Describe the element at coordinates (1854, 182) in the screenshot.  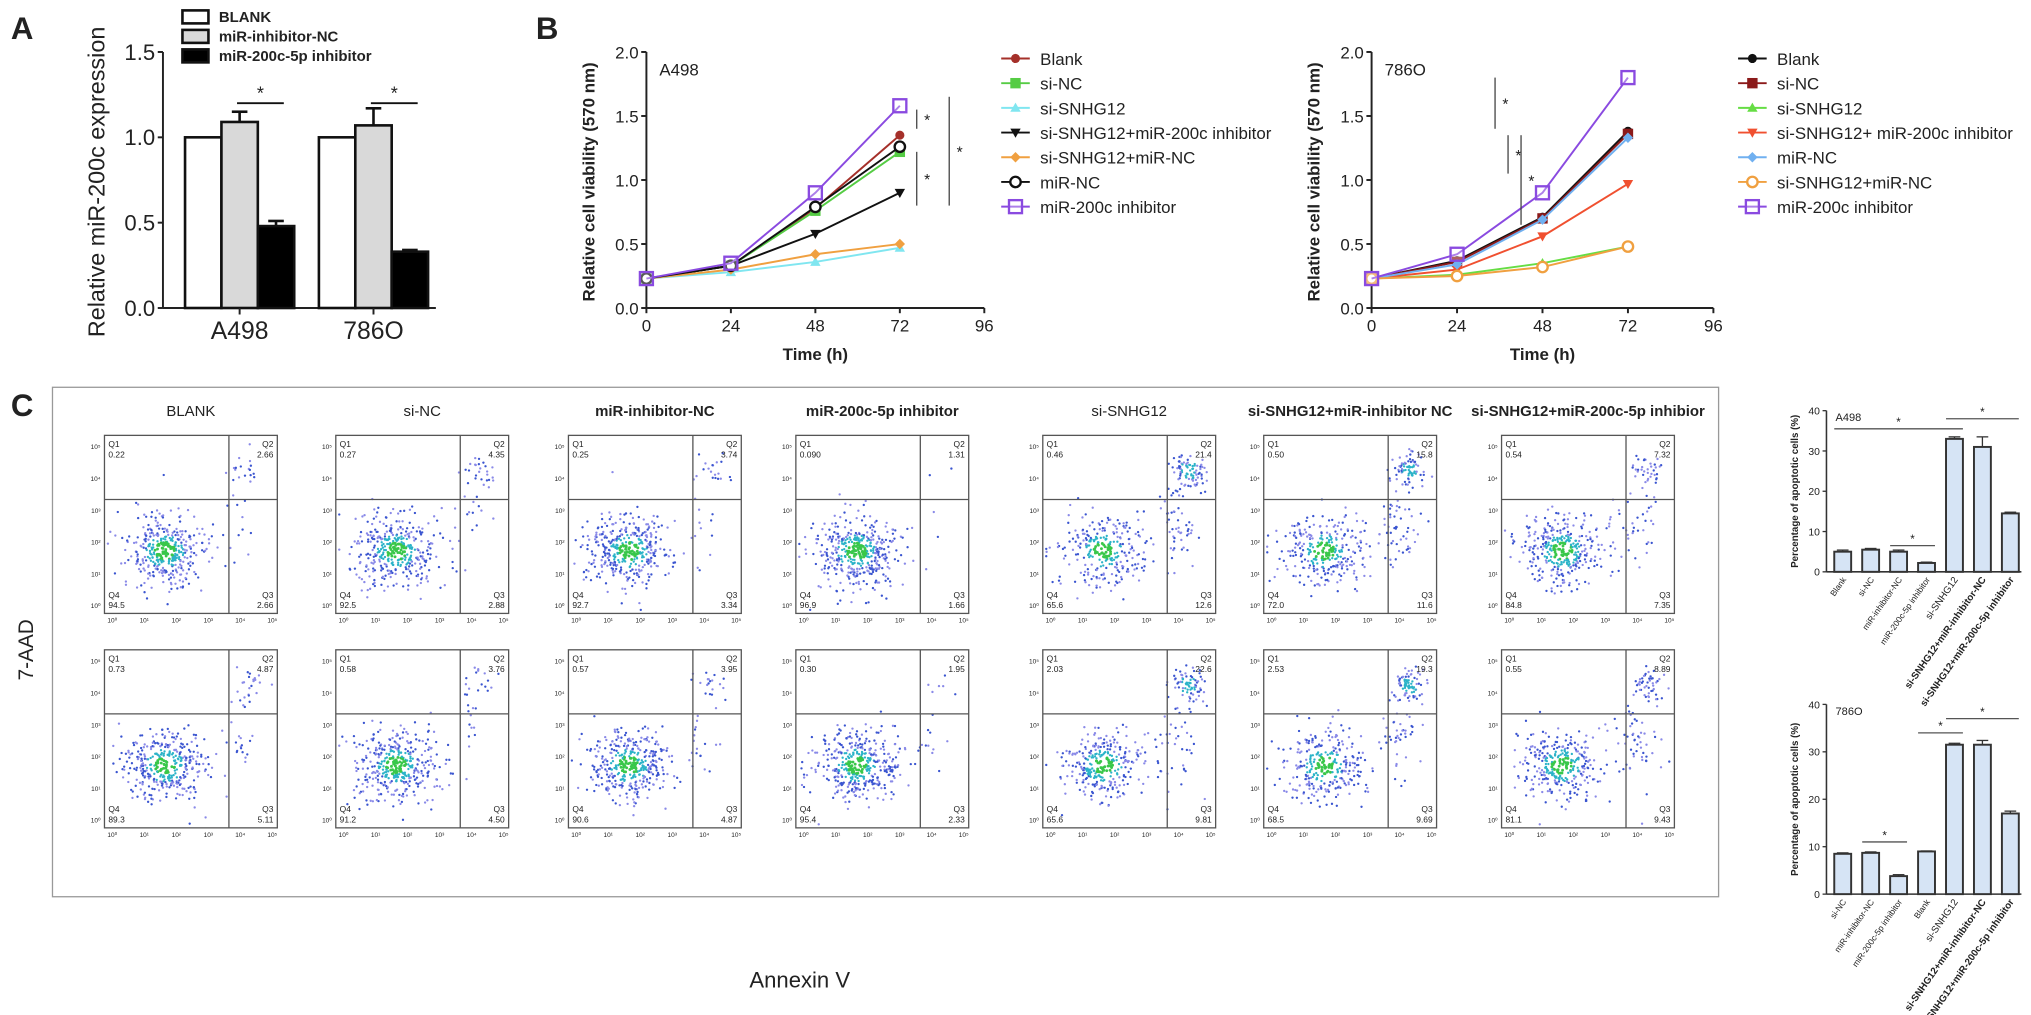
I see `legend-label: si-SNHG12+miR-NC` at that location.